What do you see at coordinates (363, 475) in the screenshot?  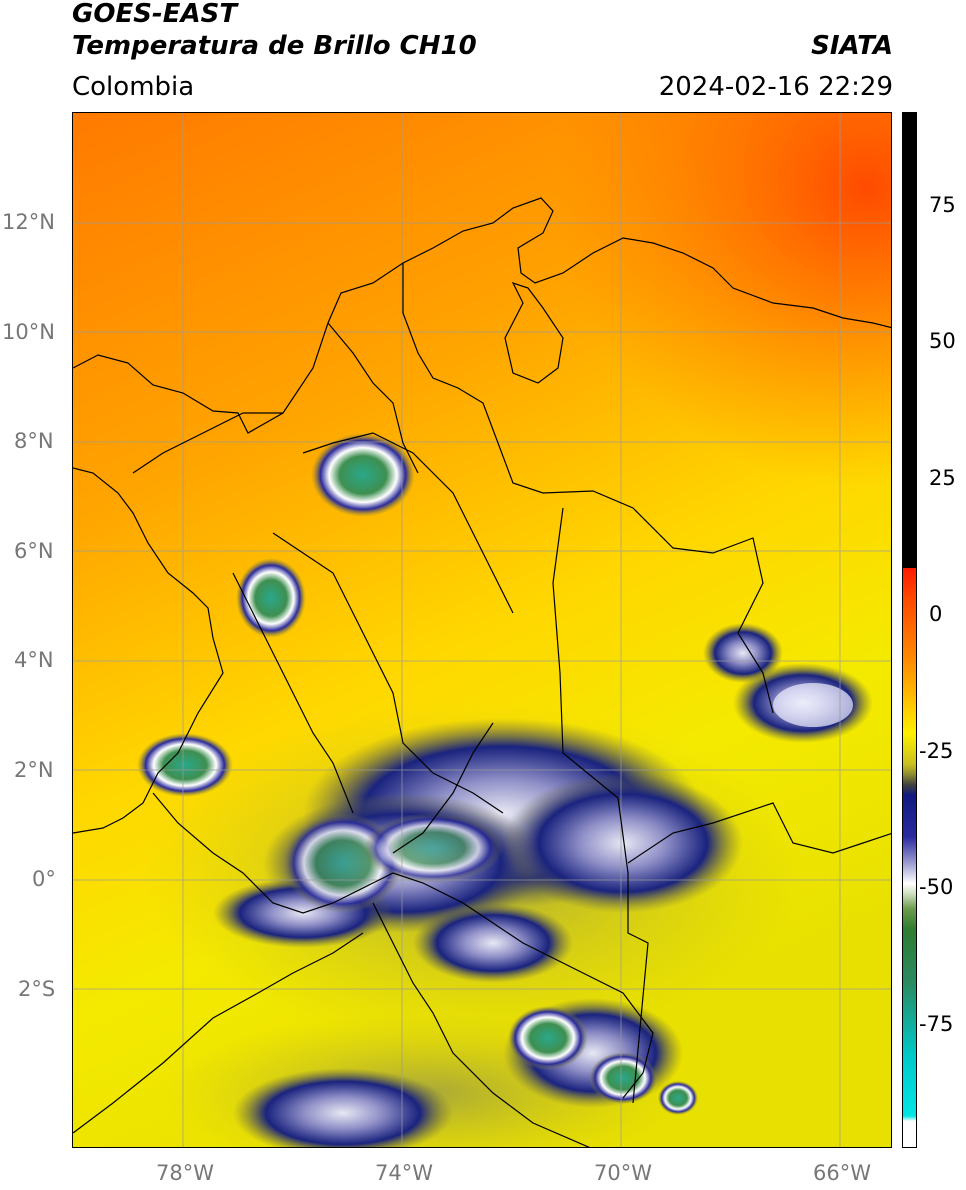 I see `cold-top-antioquia` at bounding box center [363, 475].